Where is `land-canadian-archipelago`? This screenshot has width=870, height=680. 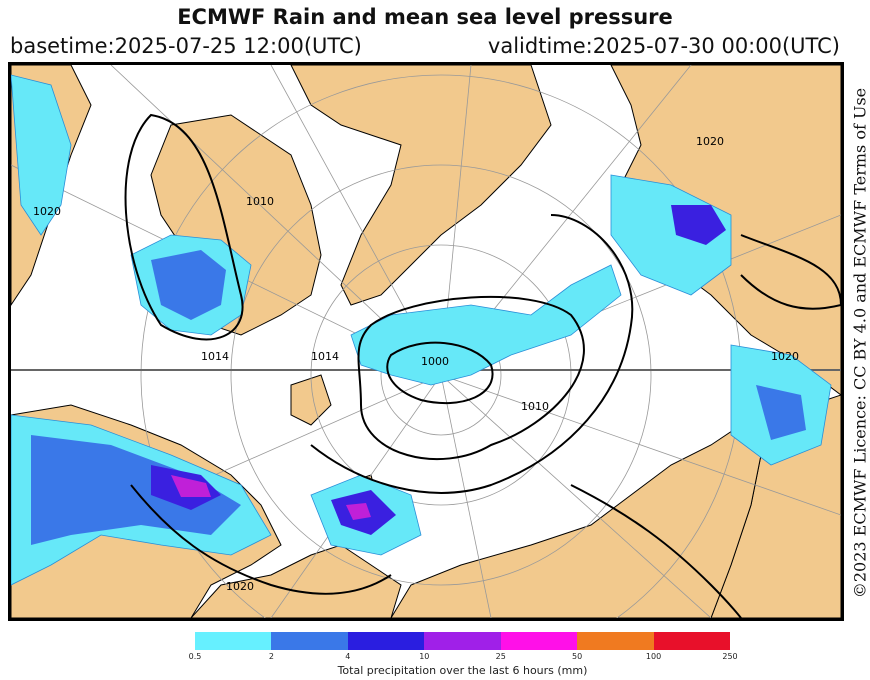
land-canadian-archipelago is located at coordinates (421, 185).